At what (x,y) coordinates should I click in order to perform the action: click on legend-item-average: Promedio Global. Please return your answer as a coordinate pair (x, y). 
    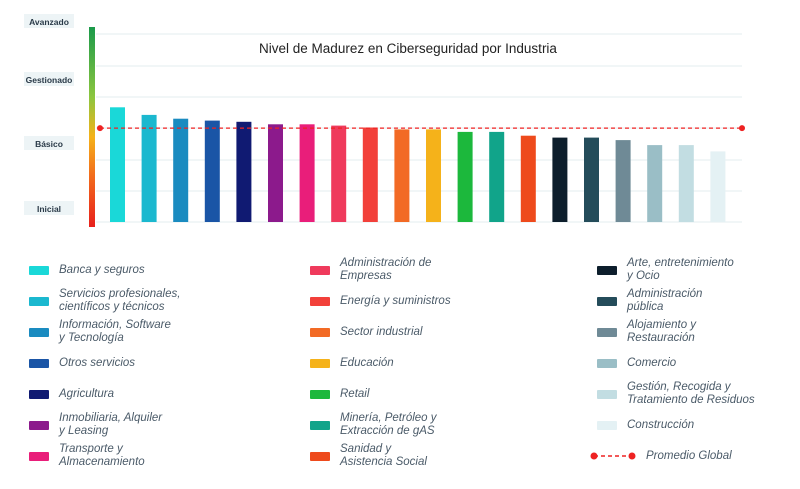
    Looking at the image, I should click on (661, 456).